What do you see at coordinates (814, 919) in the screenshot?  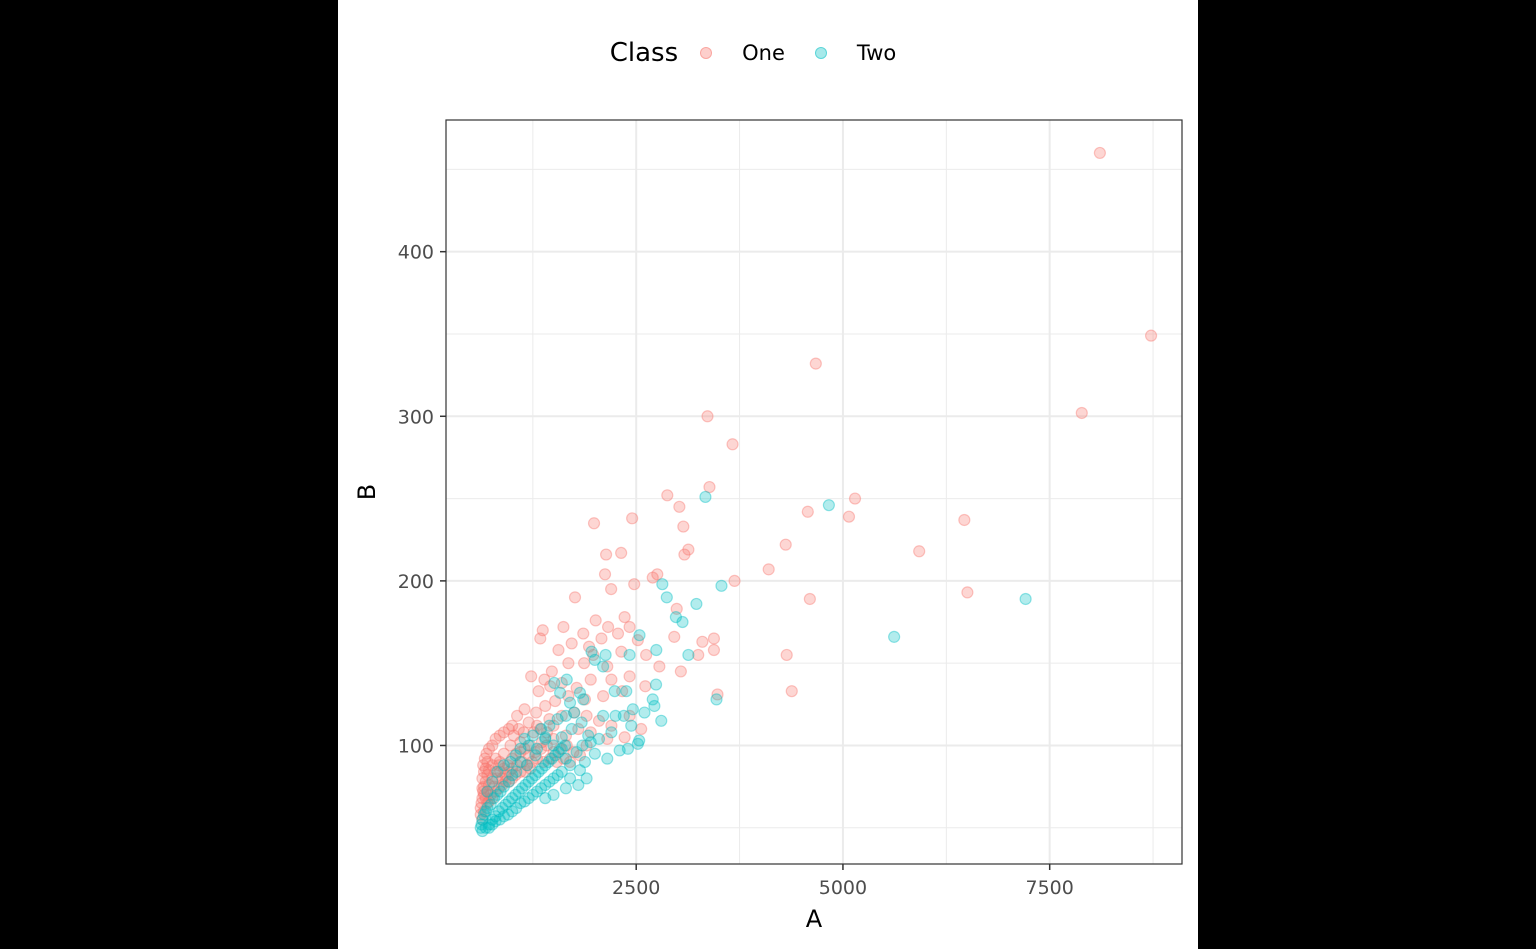 I see `x-axis-title: A` at bounding box center [814, 919].